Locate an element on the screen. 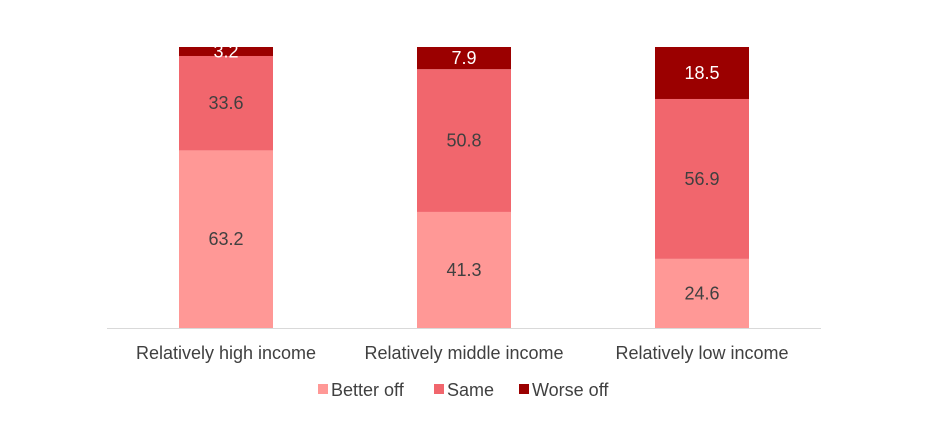  legend-item-same: Same is located at coordinates (464, 390).